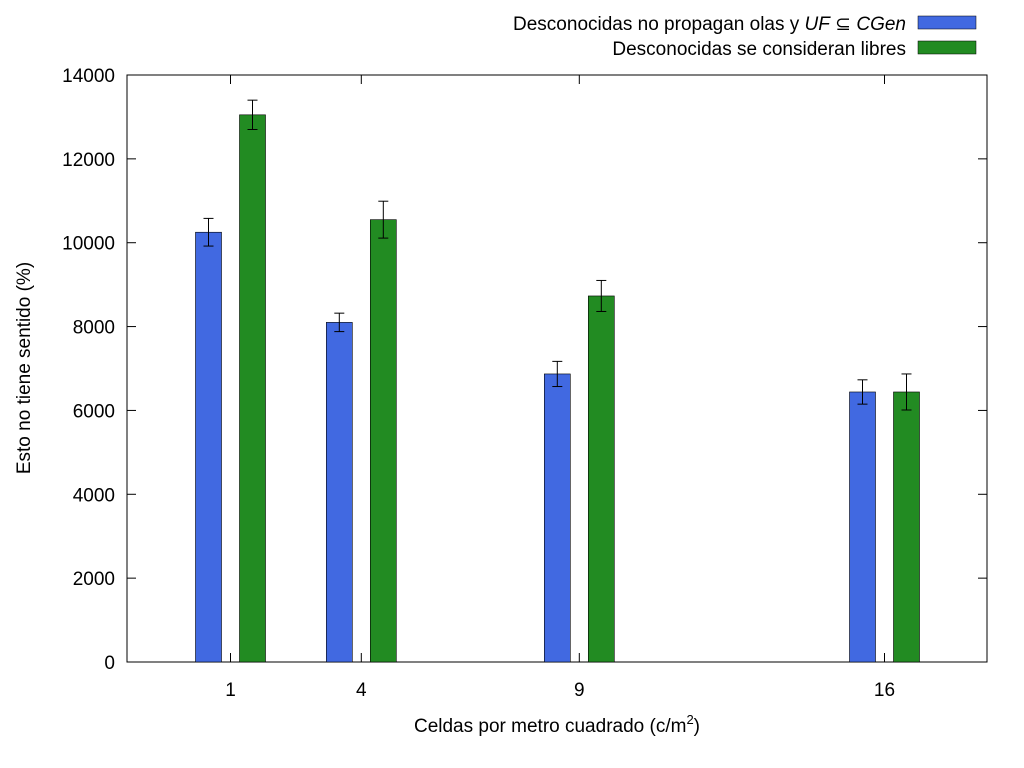 Image resolution: width=1024 pixels, height=768 pixels. I want to click on y-tick-label: 8000, so click(94, 328).